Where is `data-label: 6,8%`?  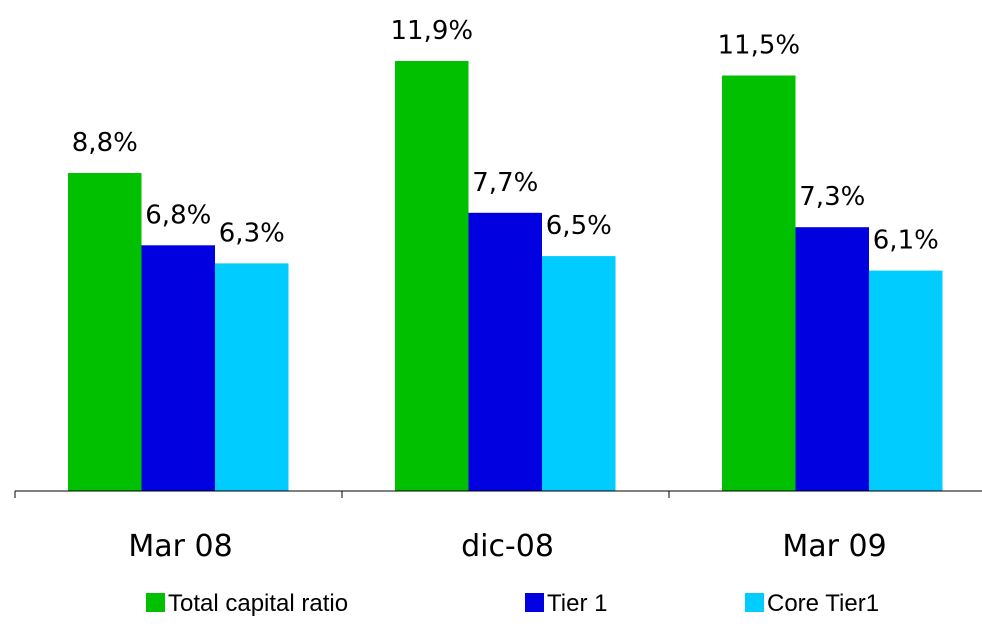 data-label: 6,8% is located at coordinates (178, 215).